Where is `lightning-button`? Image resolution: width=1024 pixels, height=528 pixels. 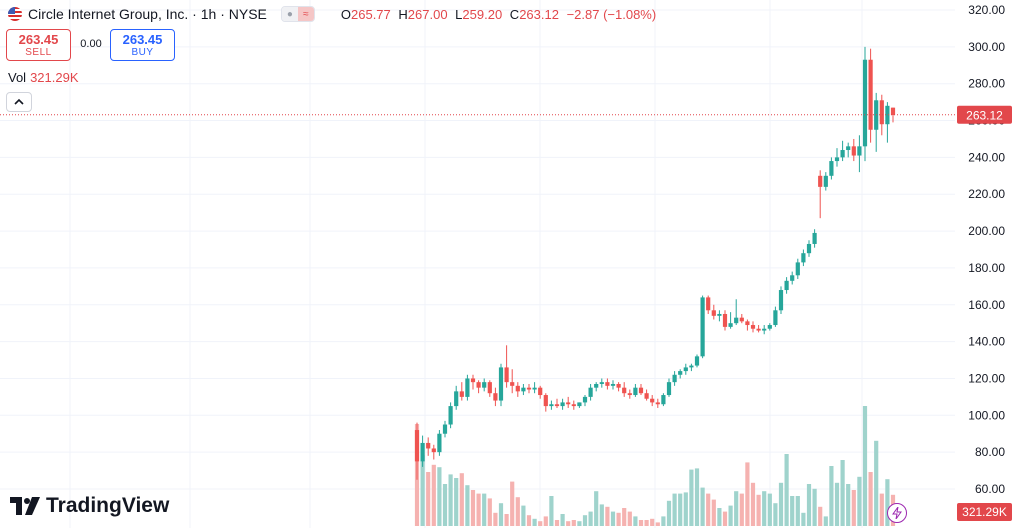
lightning-button is located at coordinates (897, 513).